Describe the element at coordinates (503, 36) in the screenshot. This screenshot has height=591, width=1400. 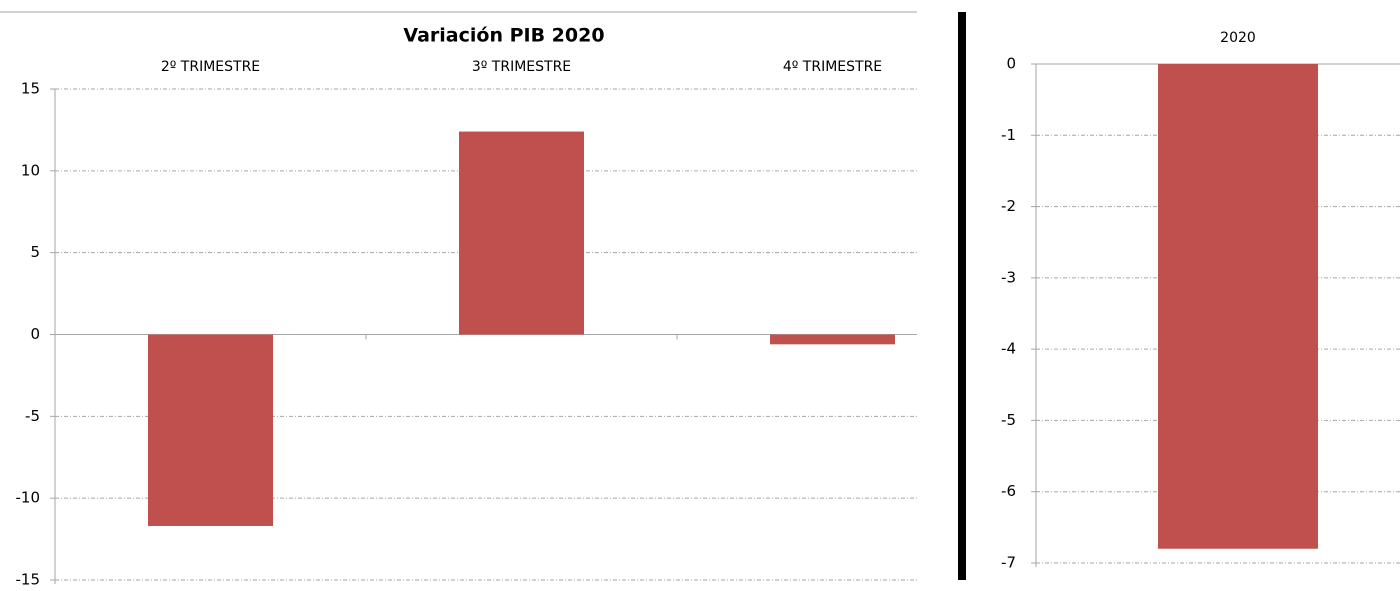
I see `chart-title: Variación PIB 2020` at that location.